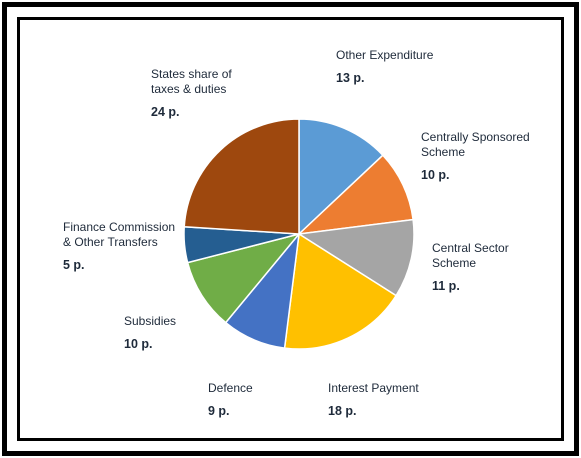 The image size is (581, 458). Describe the element at coordinates (355, 257) in the screenshot. I see `pie-slice-central-sector-scheme` at that location.